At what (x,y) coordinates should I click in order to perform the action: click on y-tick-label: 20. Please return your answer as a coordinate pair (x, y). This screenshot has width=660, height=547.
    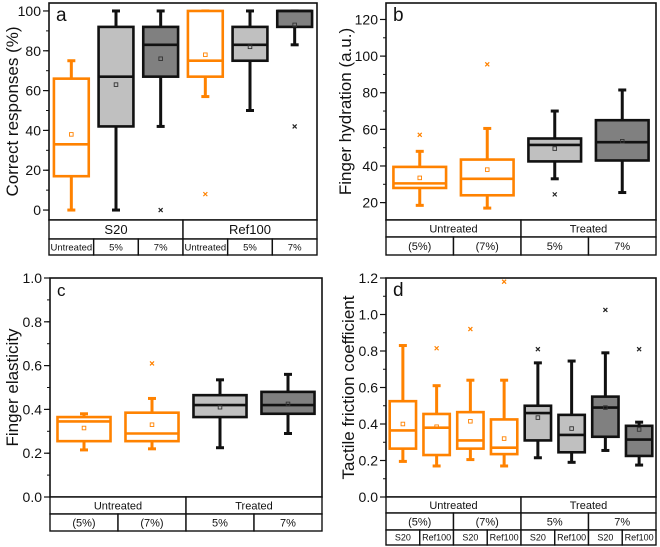
    Looking at the image, I should click on (33, 170).